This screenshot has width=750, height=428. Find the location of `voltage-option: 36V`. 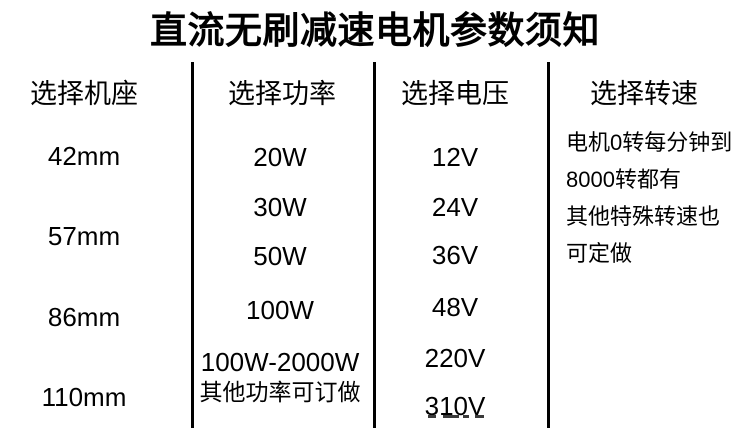

voltage-option: 36V is located at coordinates (455, 255).